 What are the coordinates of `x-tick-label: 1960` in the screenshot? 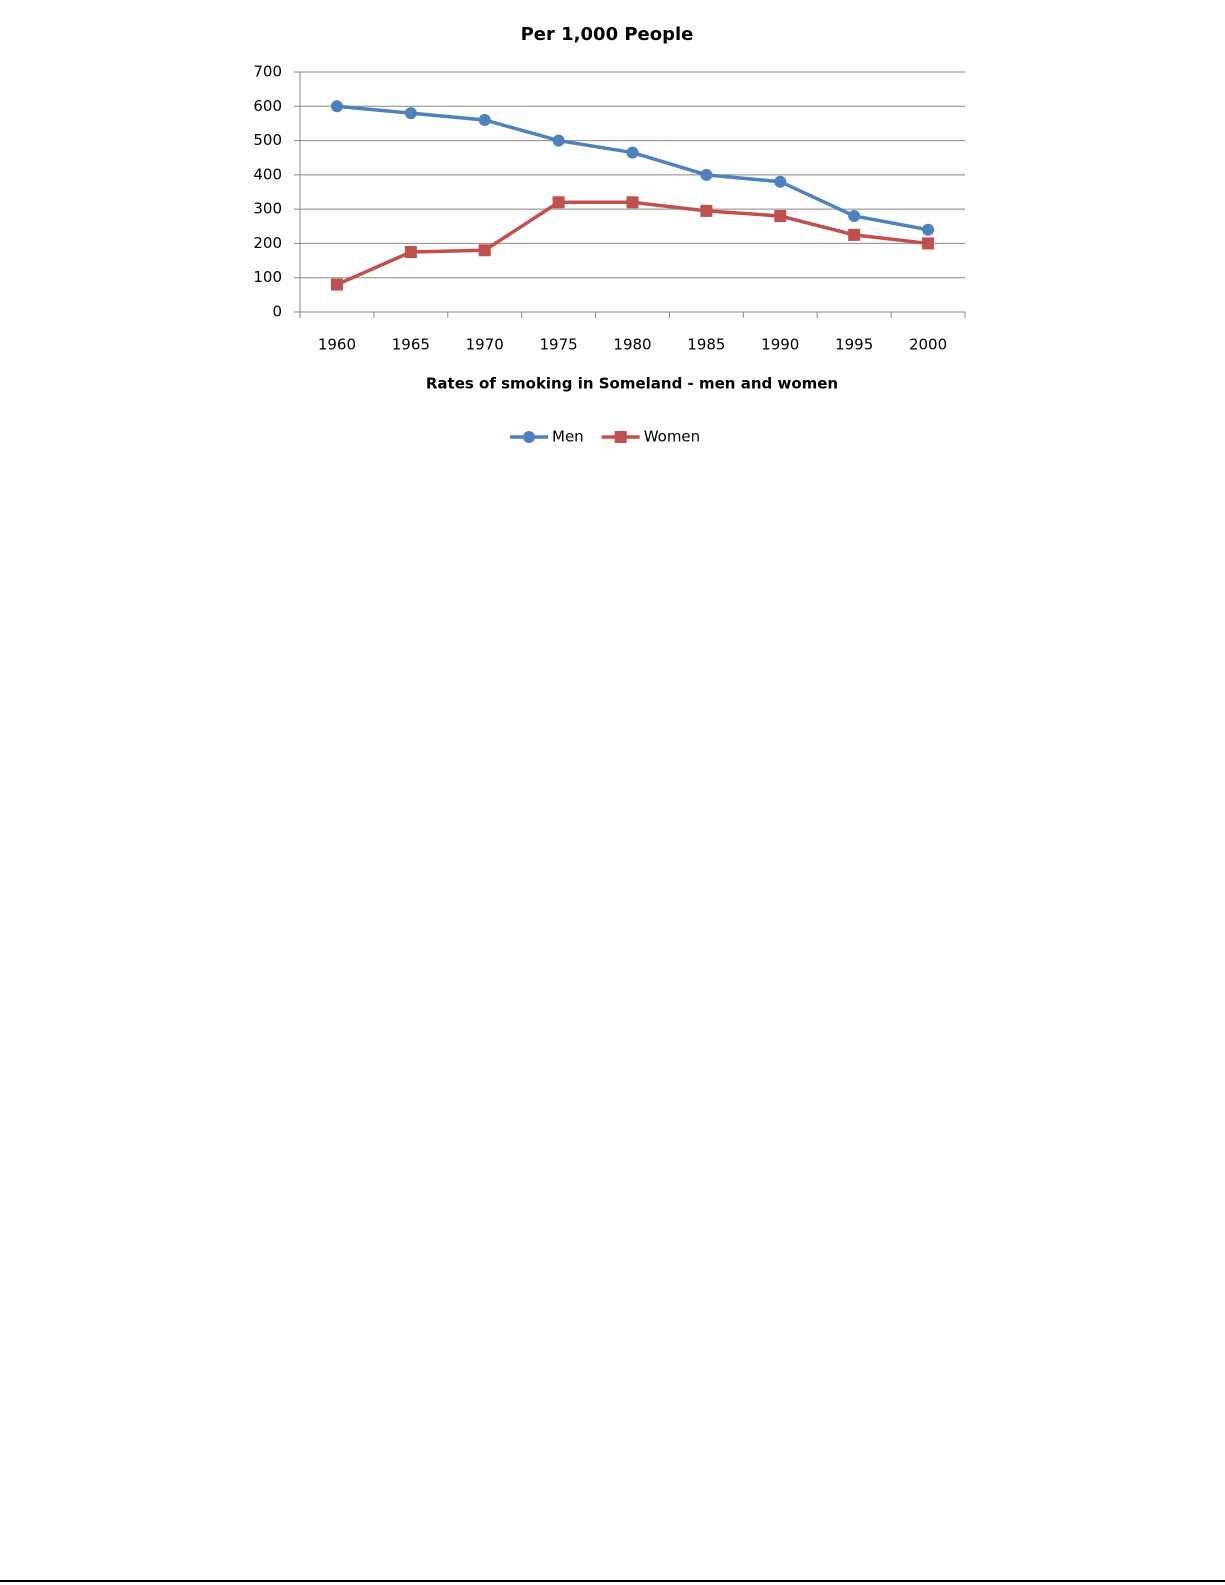 It's located at (337, 345).